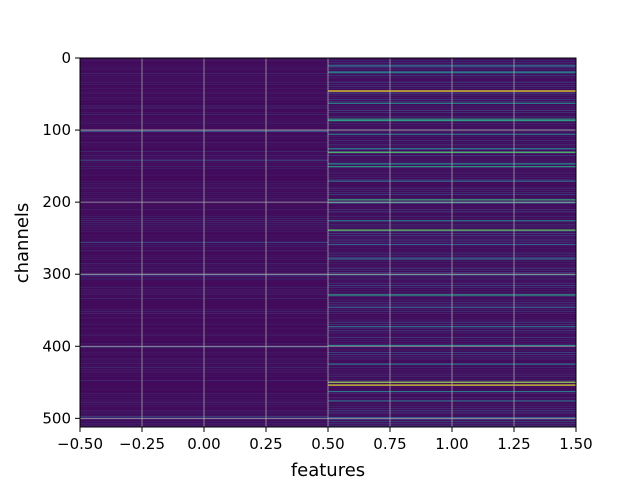 The width and height of the screenshot is (640, 480). What do you see at coordinates (327, 444) in the screenshot?
I see `x-tick-label: 0.50` at bounding box center [327, 444].